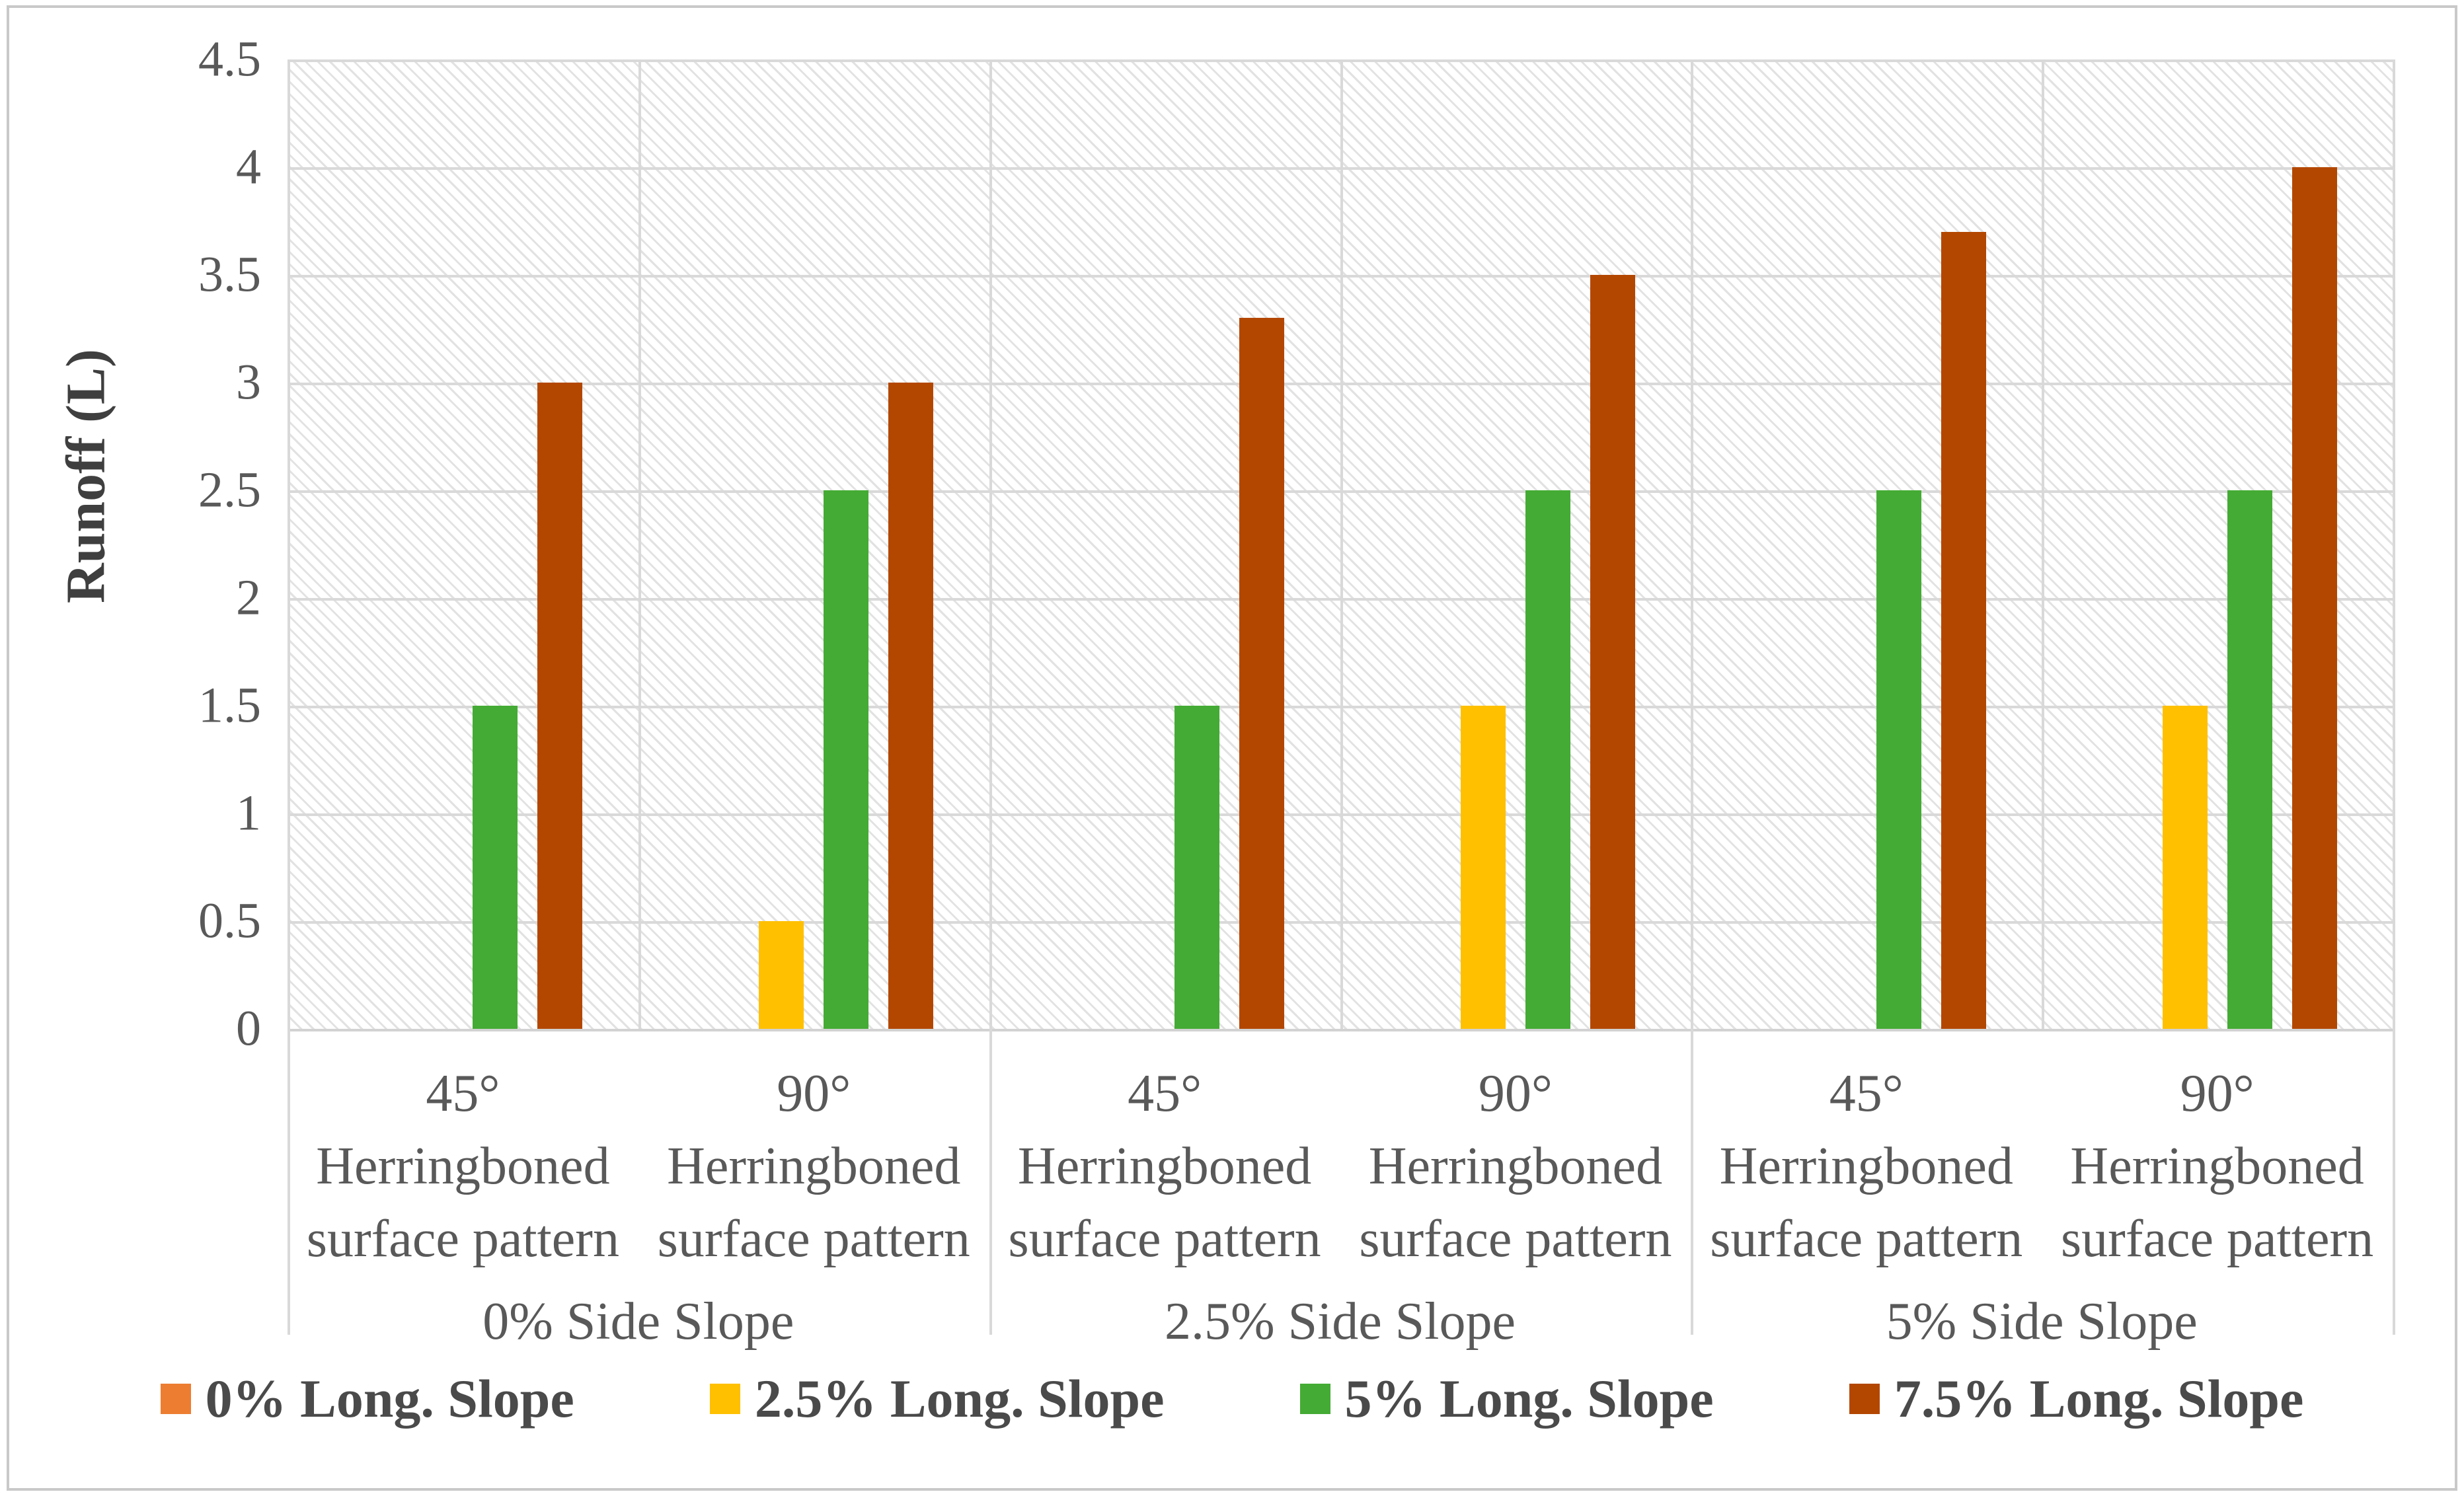 Image resolution: width=2464 pixels, height=1496 pixels. I want to click on legend-item: 7.5% Long. Slope, so click(2076, 1399).